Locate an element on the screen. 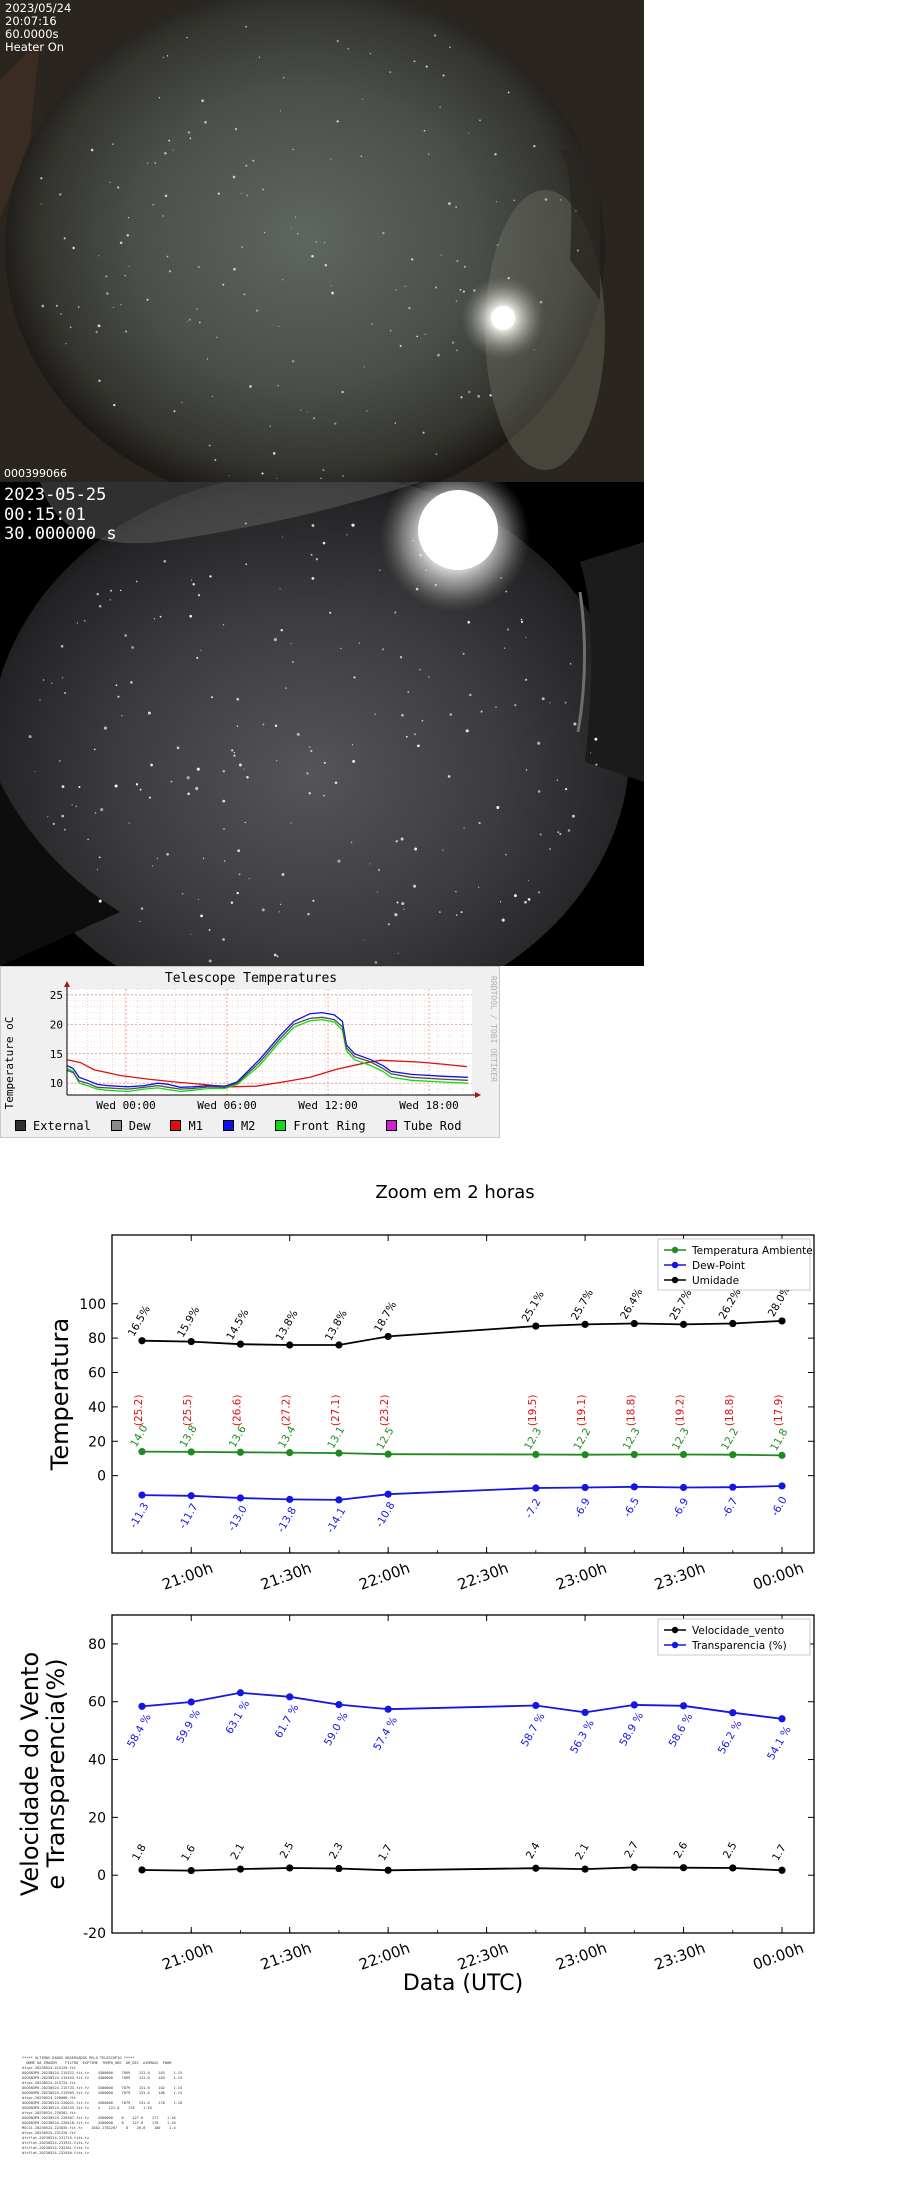 The width and height of the screenshot is (910, 2206). dew-depression-label: (23.2) is located at coordinates (385, 1411).